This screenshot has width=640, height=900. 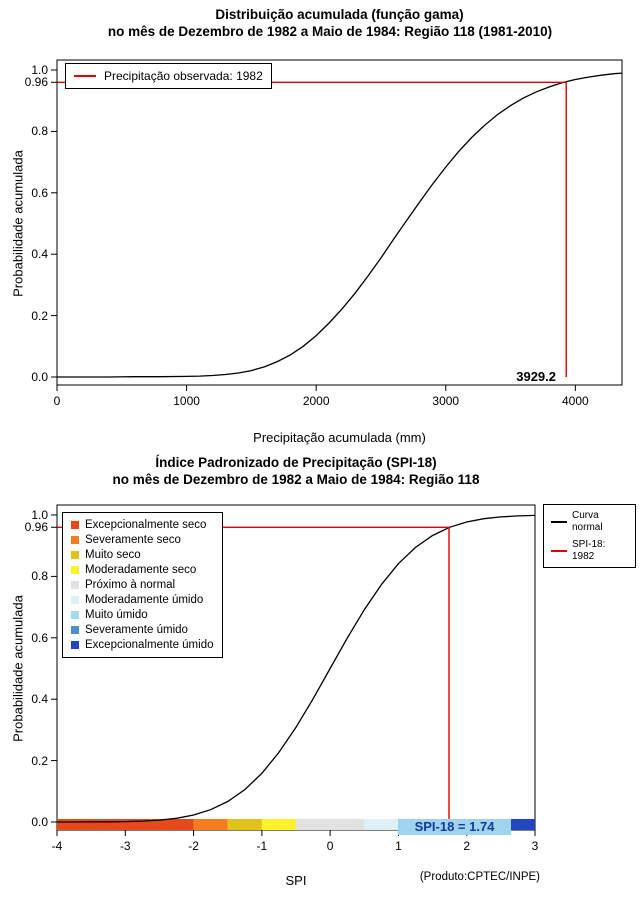 What do you see at coordinates (113, 555) in the screenshot?
I see `category-label: Muito seco` at bounding box center [113, 555].